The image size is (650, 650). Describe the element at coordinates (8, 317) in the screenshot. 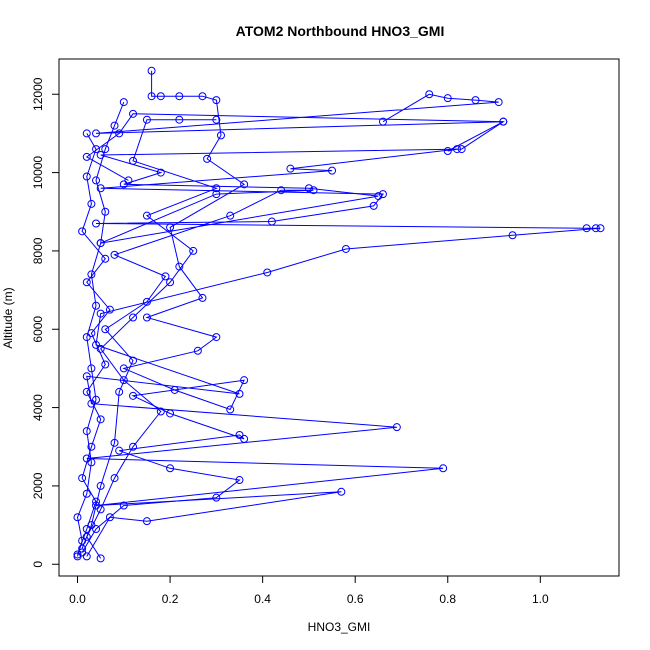

I see `y-axis-label: Altitude (m)` at that location.